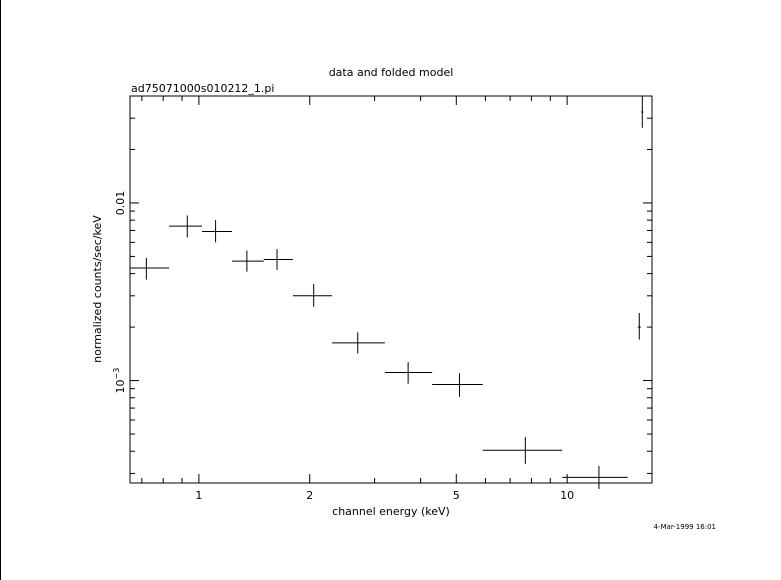 The image size is (781, 580). Describe the element at coordinates (116, 374) in the screenshot. I see `y-tick-label-exponent: −3` at that location.